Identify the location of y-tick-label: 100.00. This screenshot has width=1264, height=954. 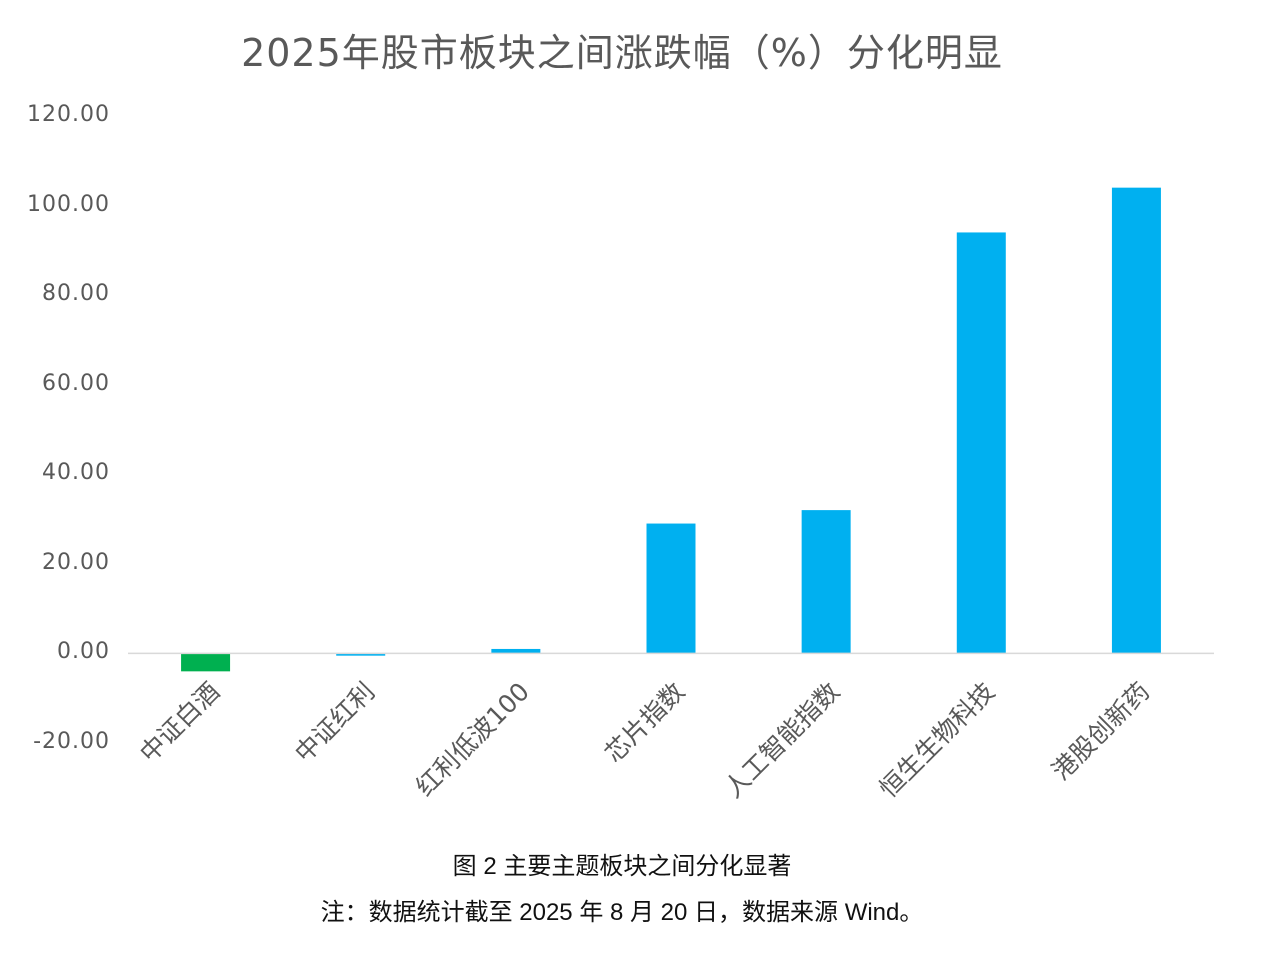
(68, 204).